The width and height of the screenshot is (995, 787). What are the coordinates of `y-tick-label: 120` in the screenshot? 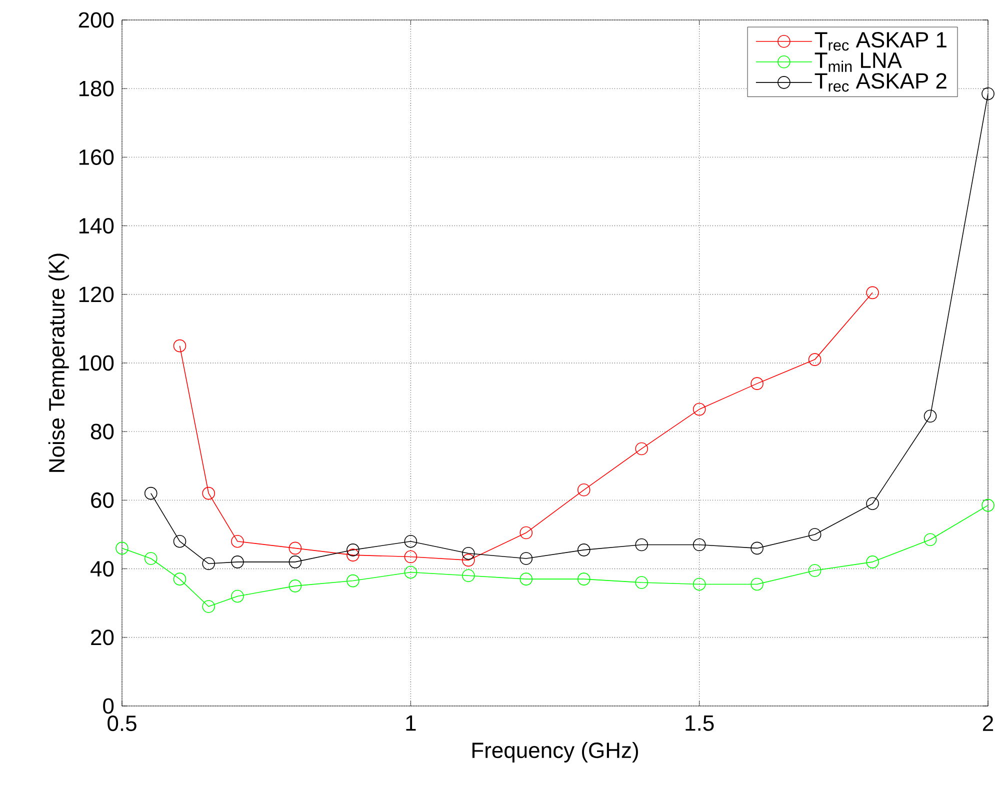 It's located at (96, 294).